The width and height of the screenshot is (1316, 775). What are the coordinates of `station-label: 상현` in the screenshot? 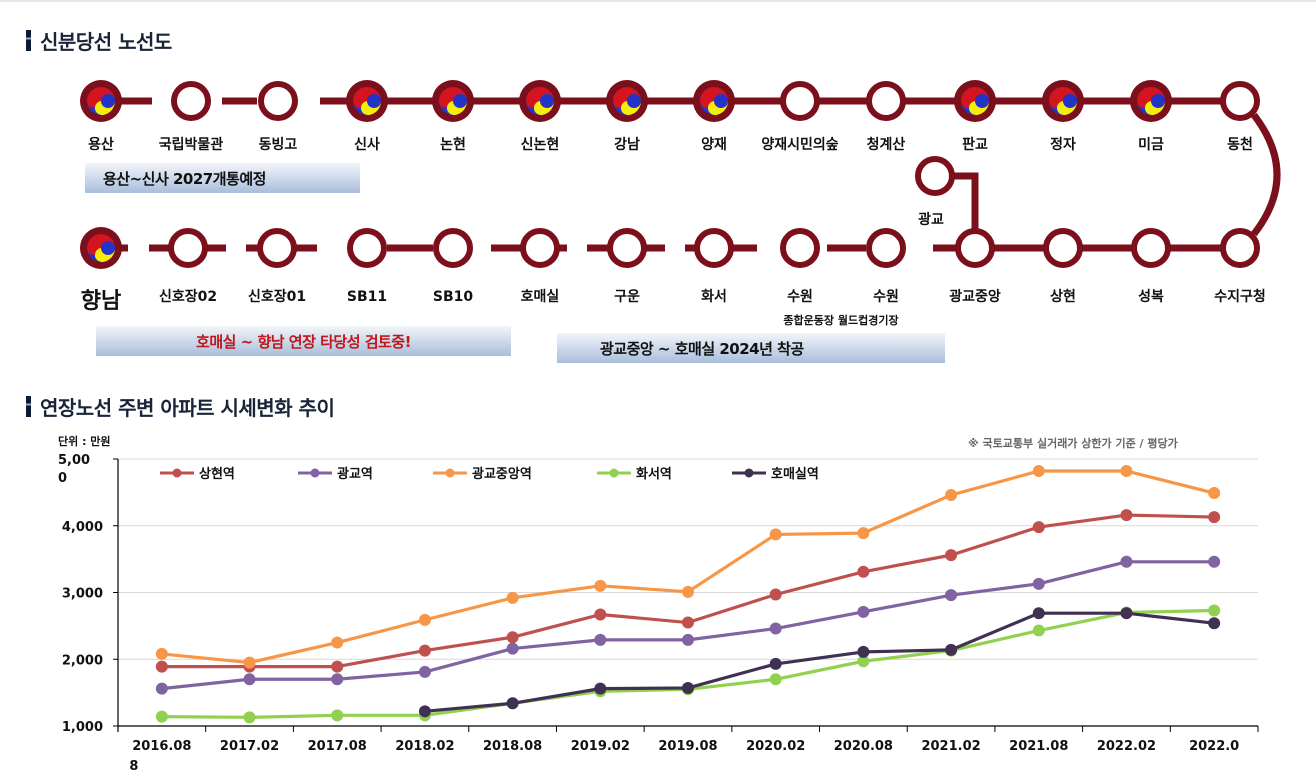 It's located at (1063, 297).